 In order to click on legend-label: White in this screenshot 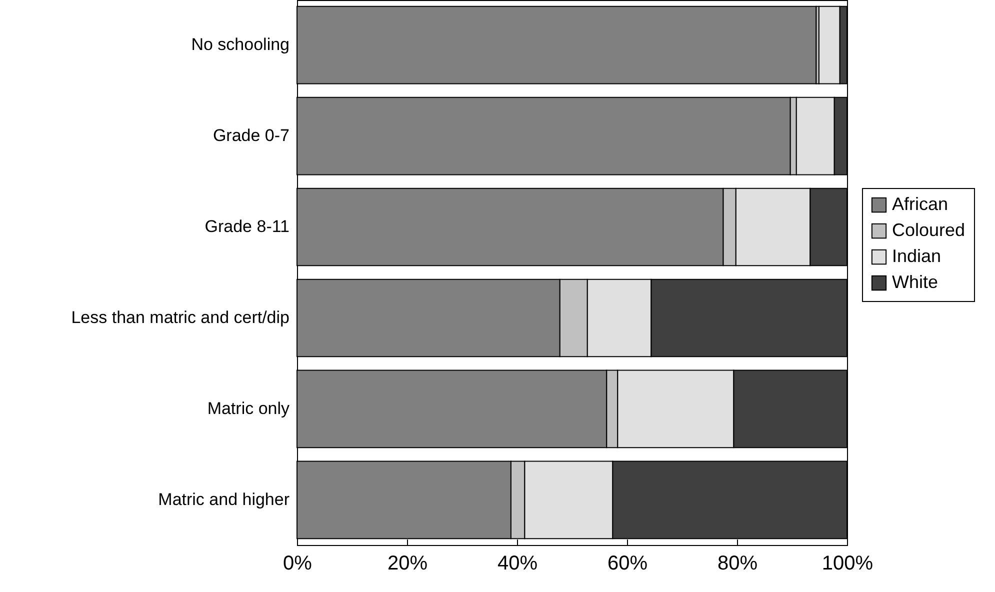, I will do `click(915, 282)`.